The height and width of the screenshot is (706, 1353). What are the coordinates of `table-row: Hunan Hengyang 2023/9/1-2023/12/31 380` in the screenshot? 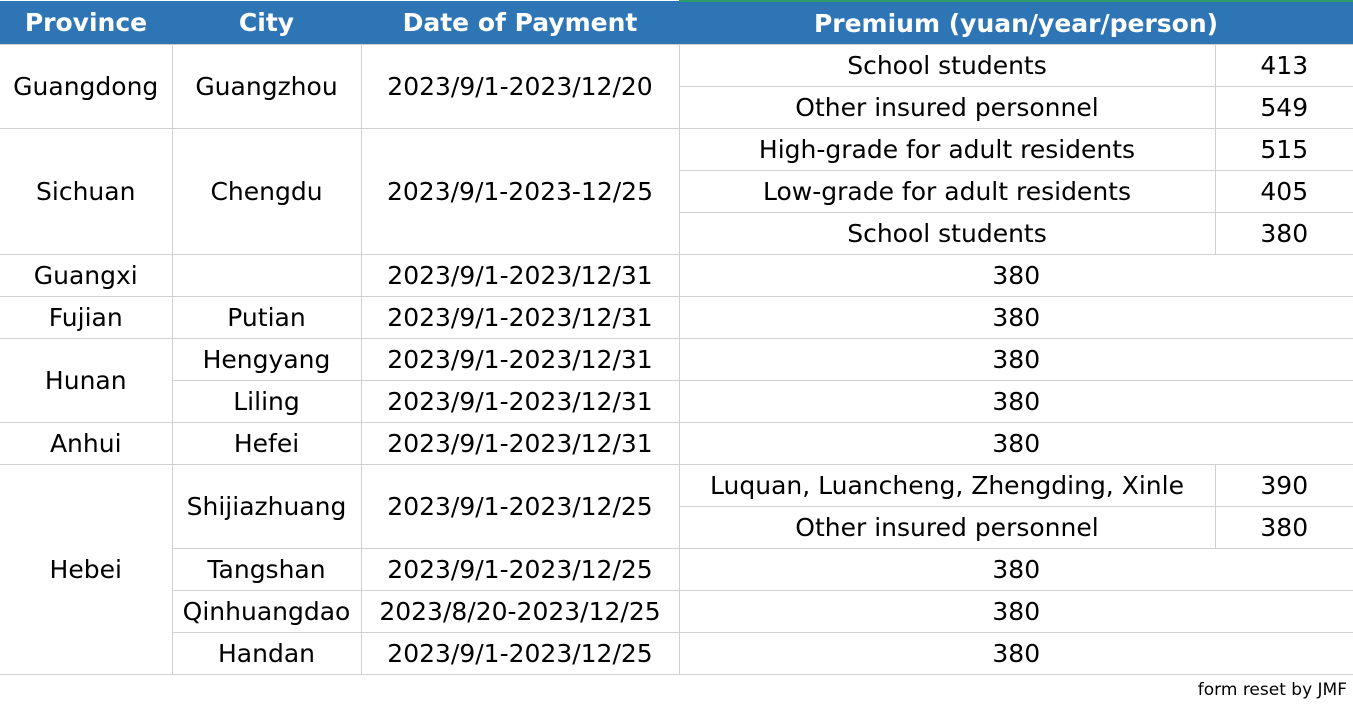 It's located at (676, 380).